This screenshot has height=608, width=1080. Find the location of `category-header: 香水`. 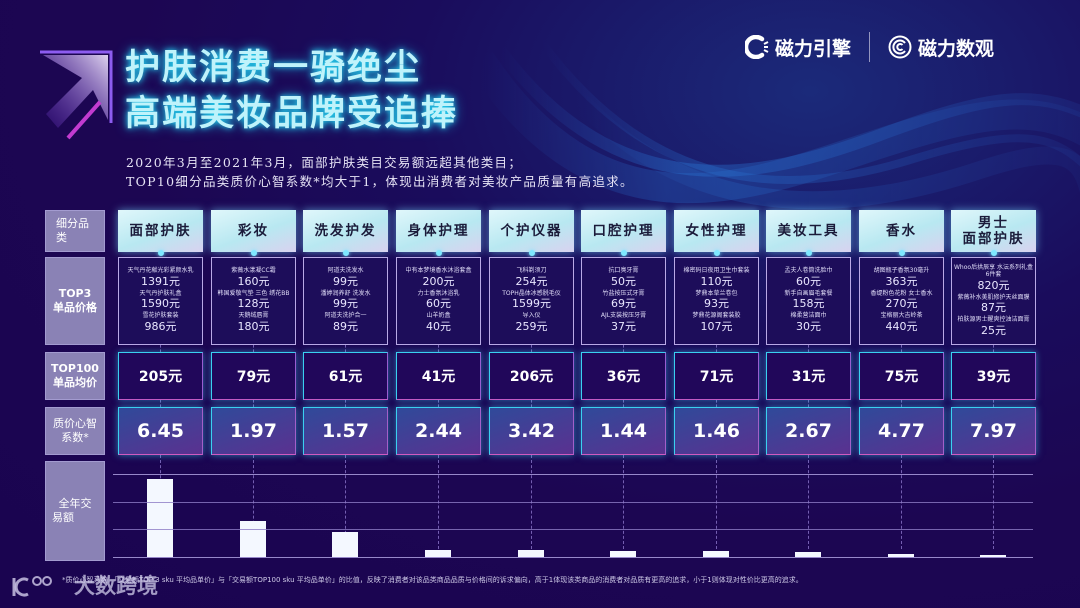

category-header: 香水 is located at coordinates (901, 233).